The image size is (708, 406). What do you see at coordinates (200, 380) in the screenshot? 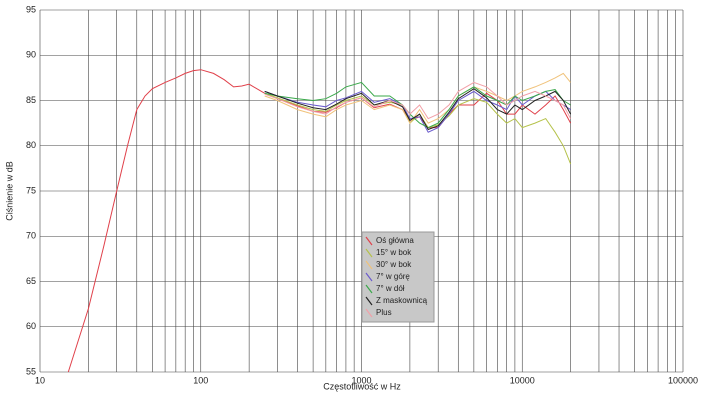
I see `x-tick-label: 100` at bounding box center [200, 380].